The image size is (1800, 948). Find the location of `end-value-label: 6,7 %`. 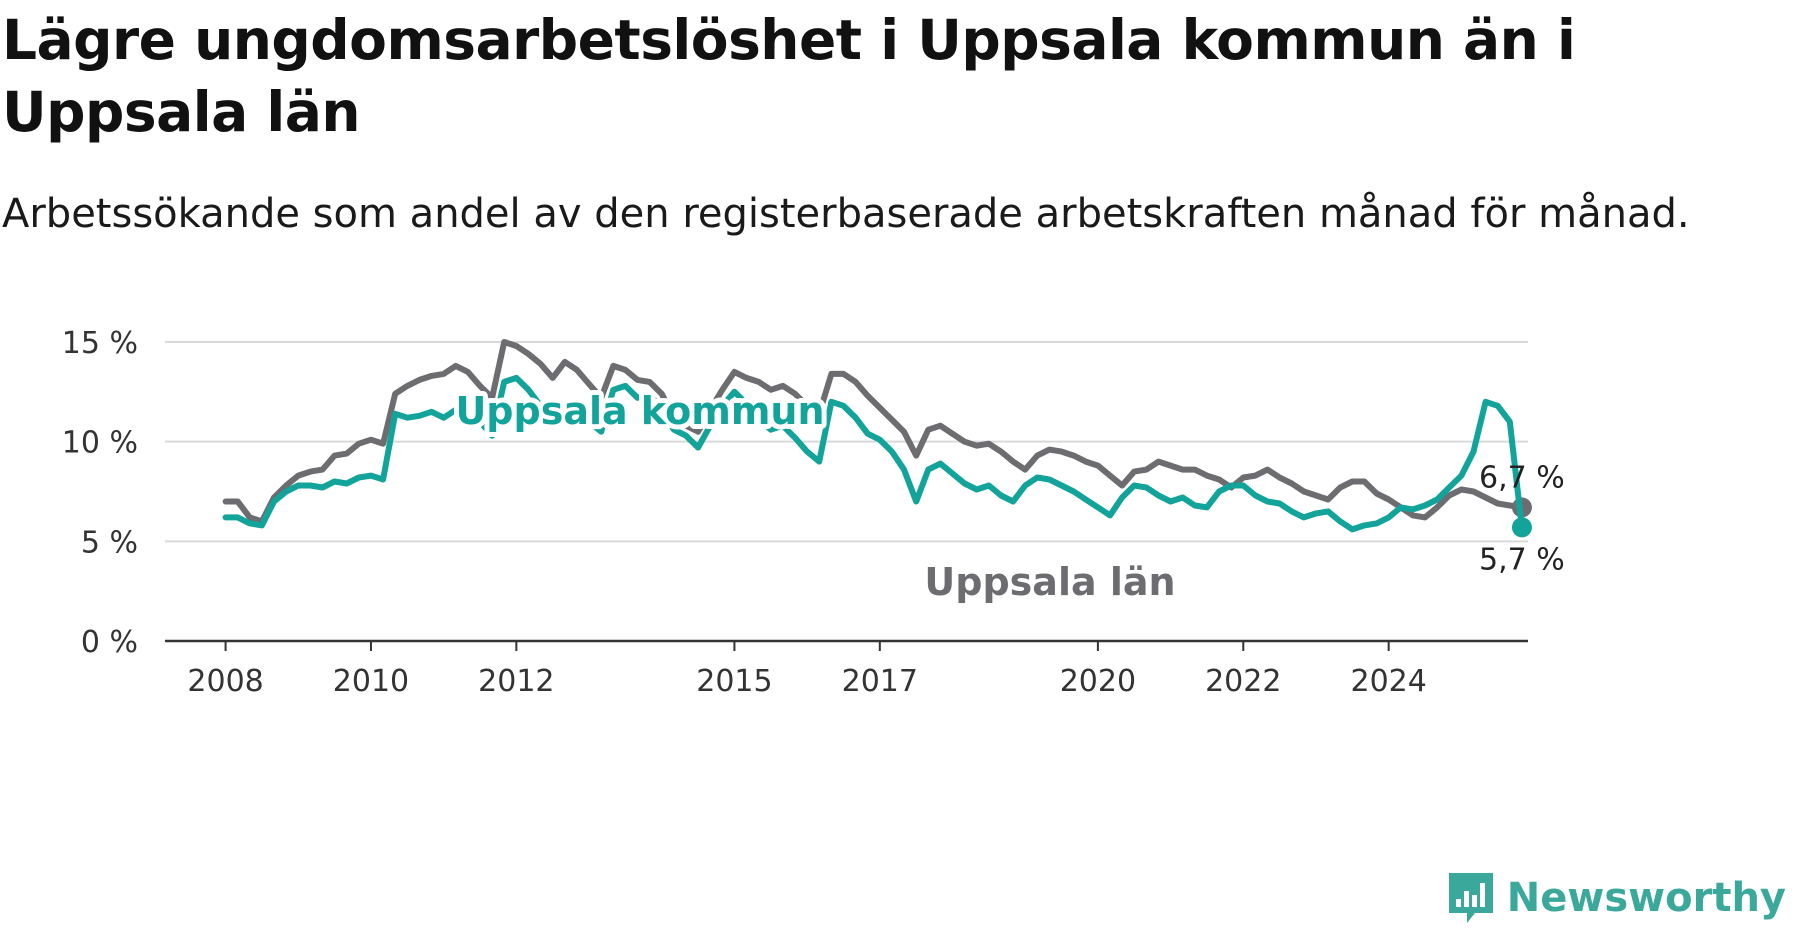

end-value-label: 6,7 % is located at coordinates (1522, 477).